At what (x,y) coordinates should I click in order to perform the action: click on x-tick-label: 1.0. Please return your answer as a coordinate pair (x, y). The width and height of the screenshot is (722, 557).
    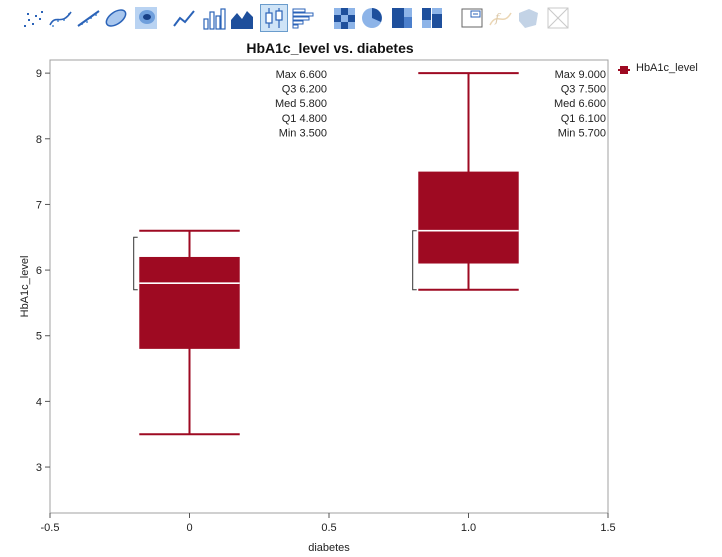
    Looking at the image, I should click on (468, 528).